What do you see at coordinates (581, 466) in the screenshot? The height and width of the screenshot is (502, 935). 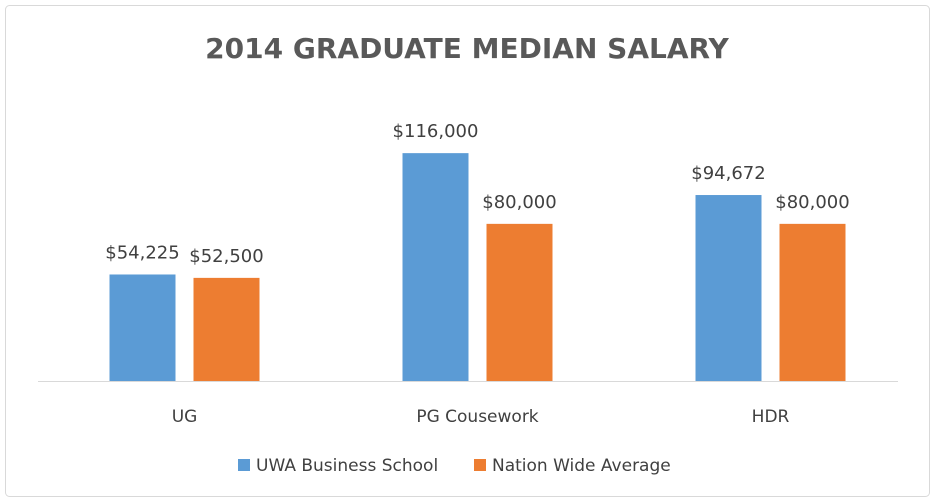 I see `legend-label: Nation Wide Average` at bounding box center [581, 466].